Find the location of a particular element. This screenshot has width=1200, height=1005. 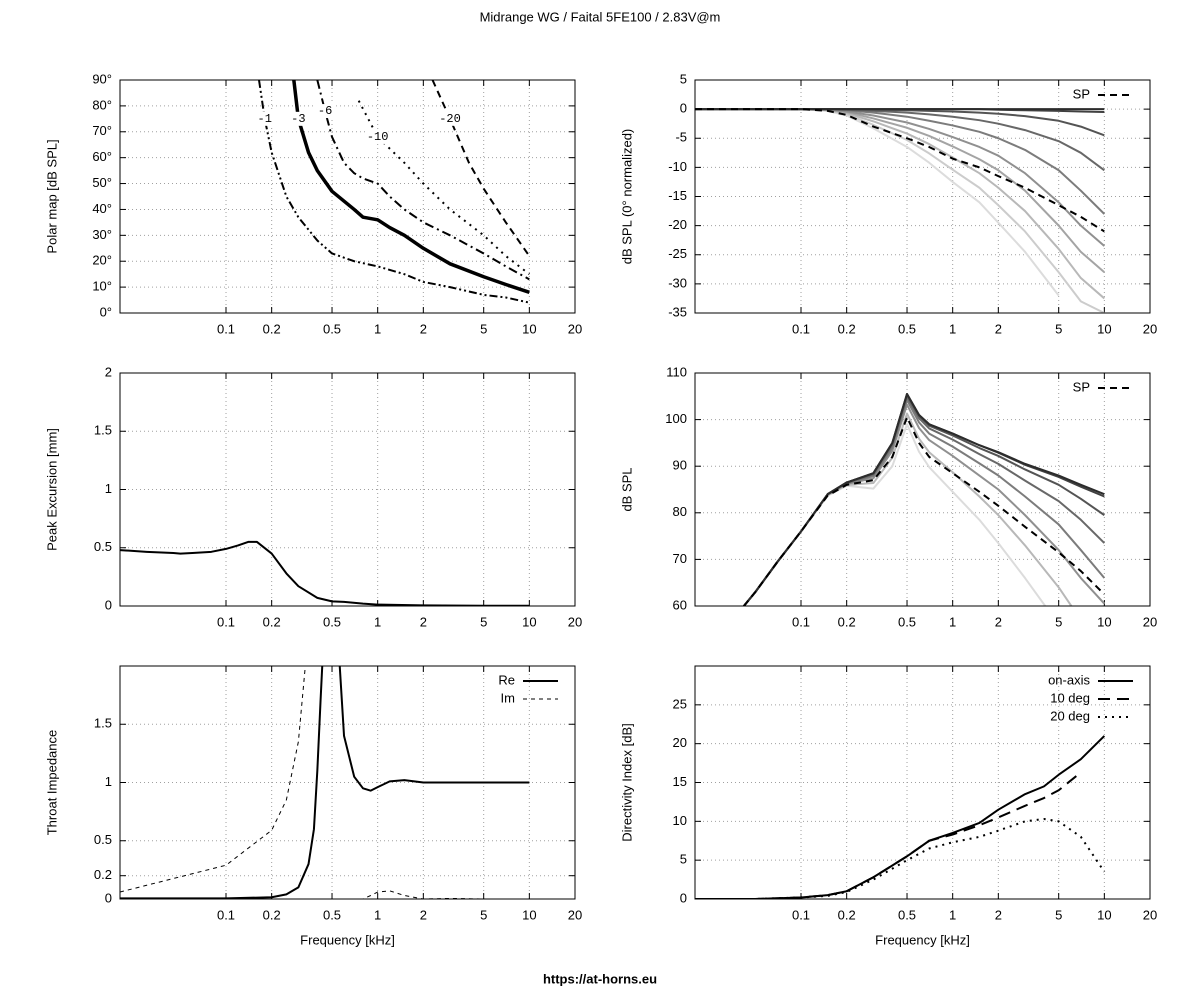

y-tick-label: -20 is located at coordinates (677, 224).